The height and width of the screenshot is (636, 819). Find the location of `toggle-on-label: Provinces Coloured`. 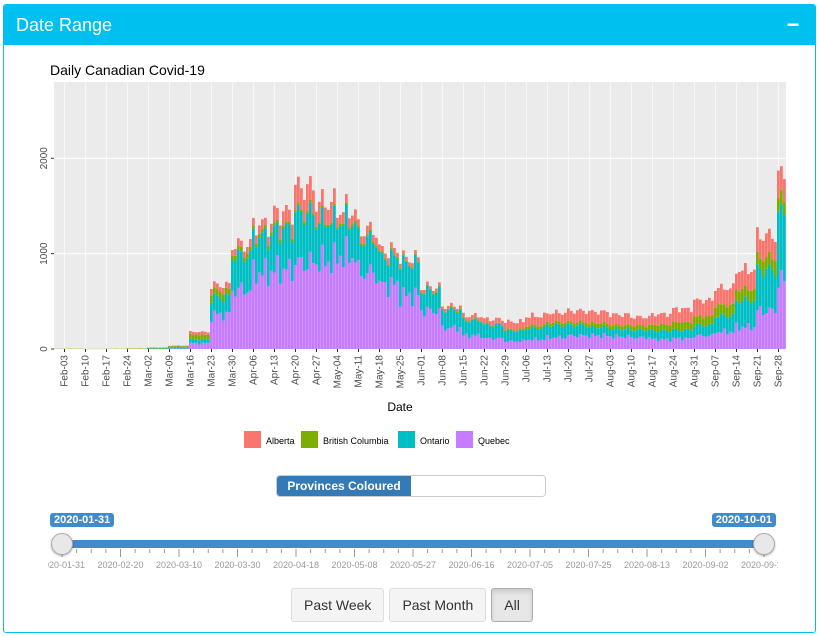

toggle-on-label: Provinces Coloured is located at coordinates (344, 486).